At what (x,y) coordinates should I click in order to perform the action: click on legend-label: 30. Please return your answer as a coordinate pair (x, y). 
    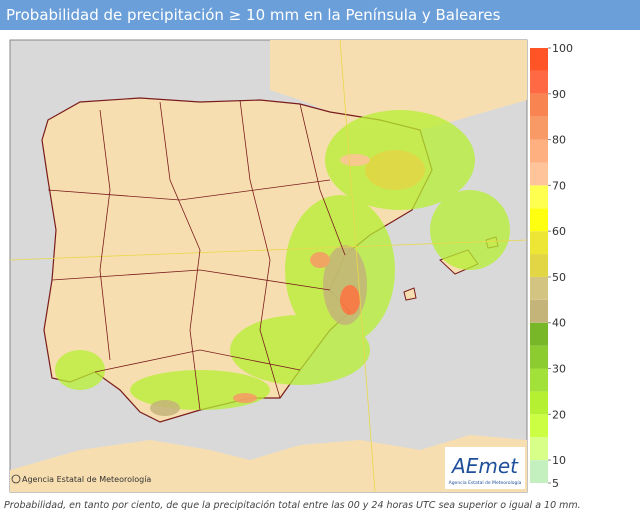
    Looking at the image, I should click on (559, 369).